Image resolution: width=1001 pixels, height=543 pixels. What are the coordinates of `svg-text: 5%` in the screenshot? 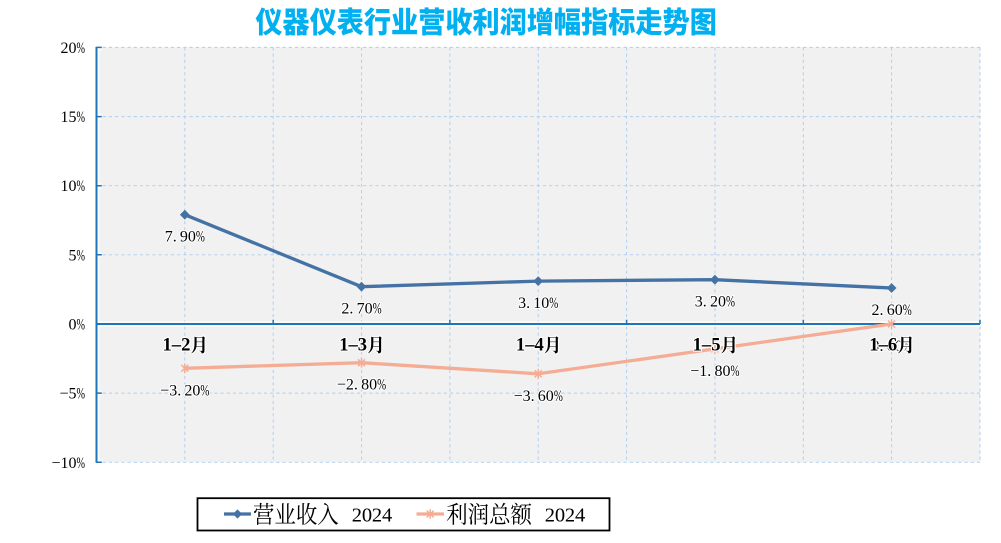 It's located at (77, 255).